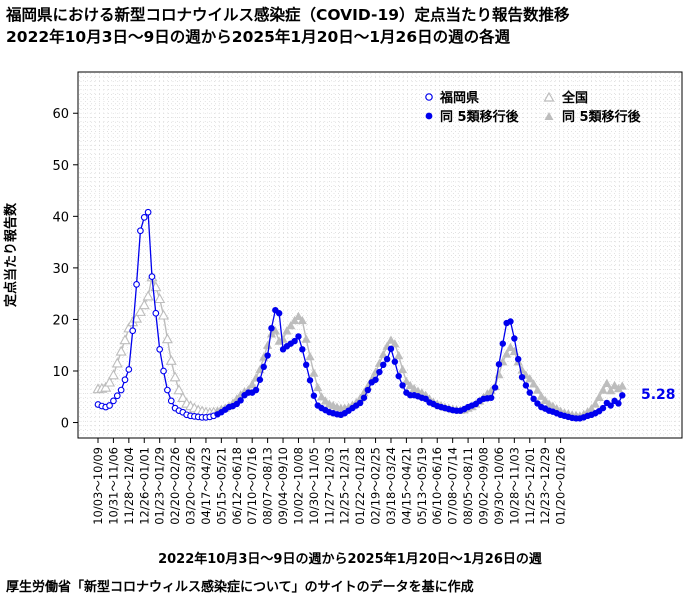 This screenshot has height=600, width=700. Describe the element at coordinates (65, 269) in the screenshot. I see `y-axis: 0 10 20 30 40 50 60` at that location.